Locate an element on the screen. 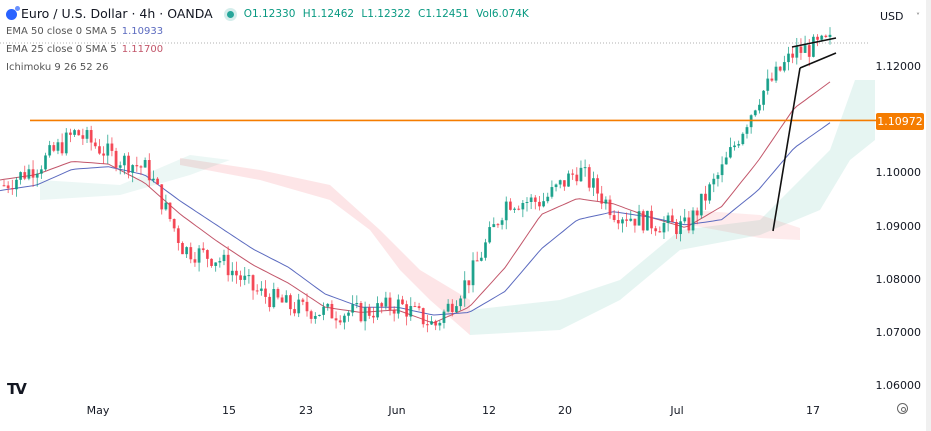 This screenshot has height=431, width=931. price-tick: 1.09000 is located at coordinates (898, 226).